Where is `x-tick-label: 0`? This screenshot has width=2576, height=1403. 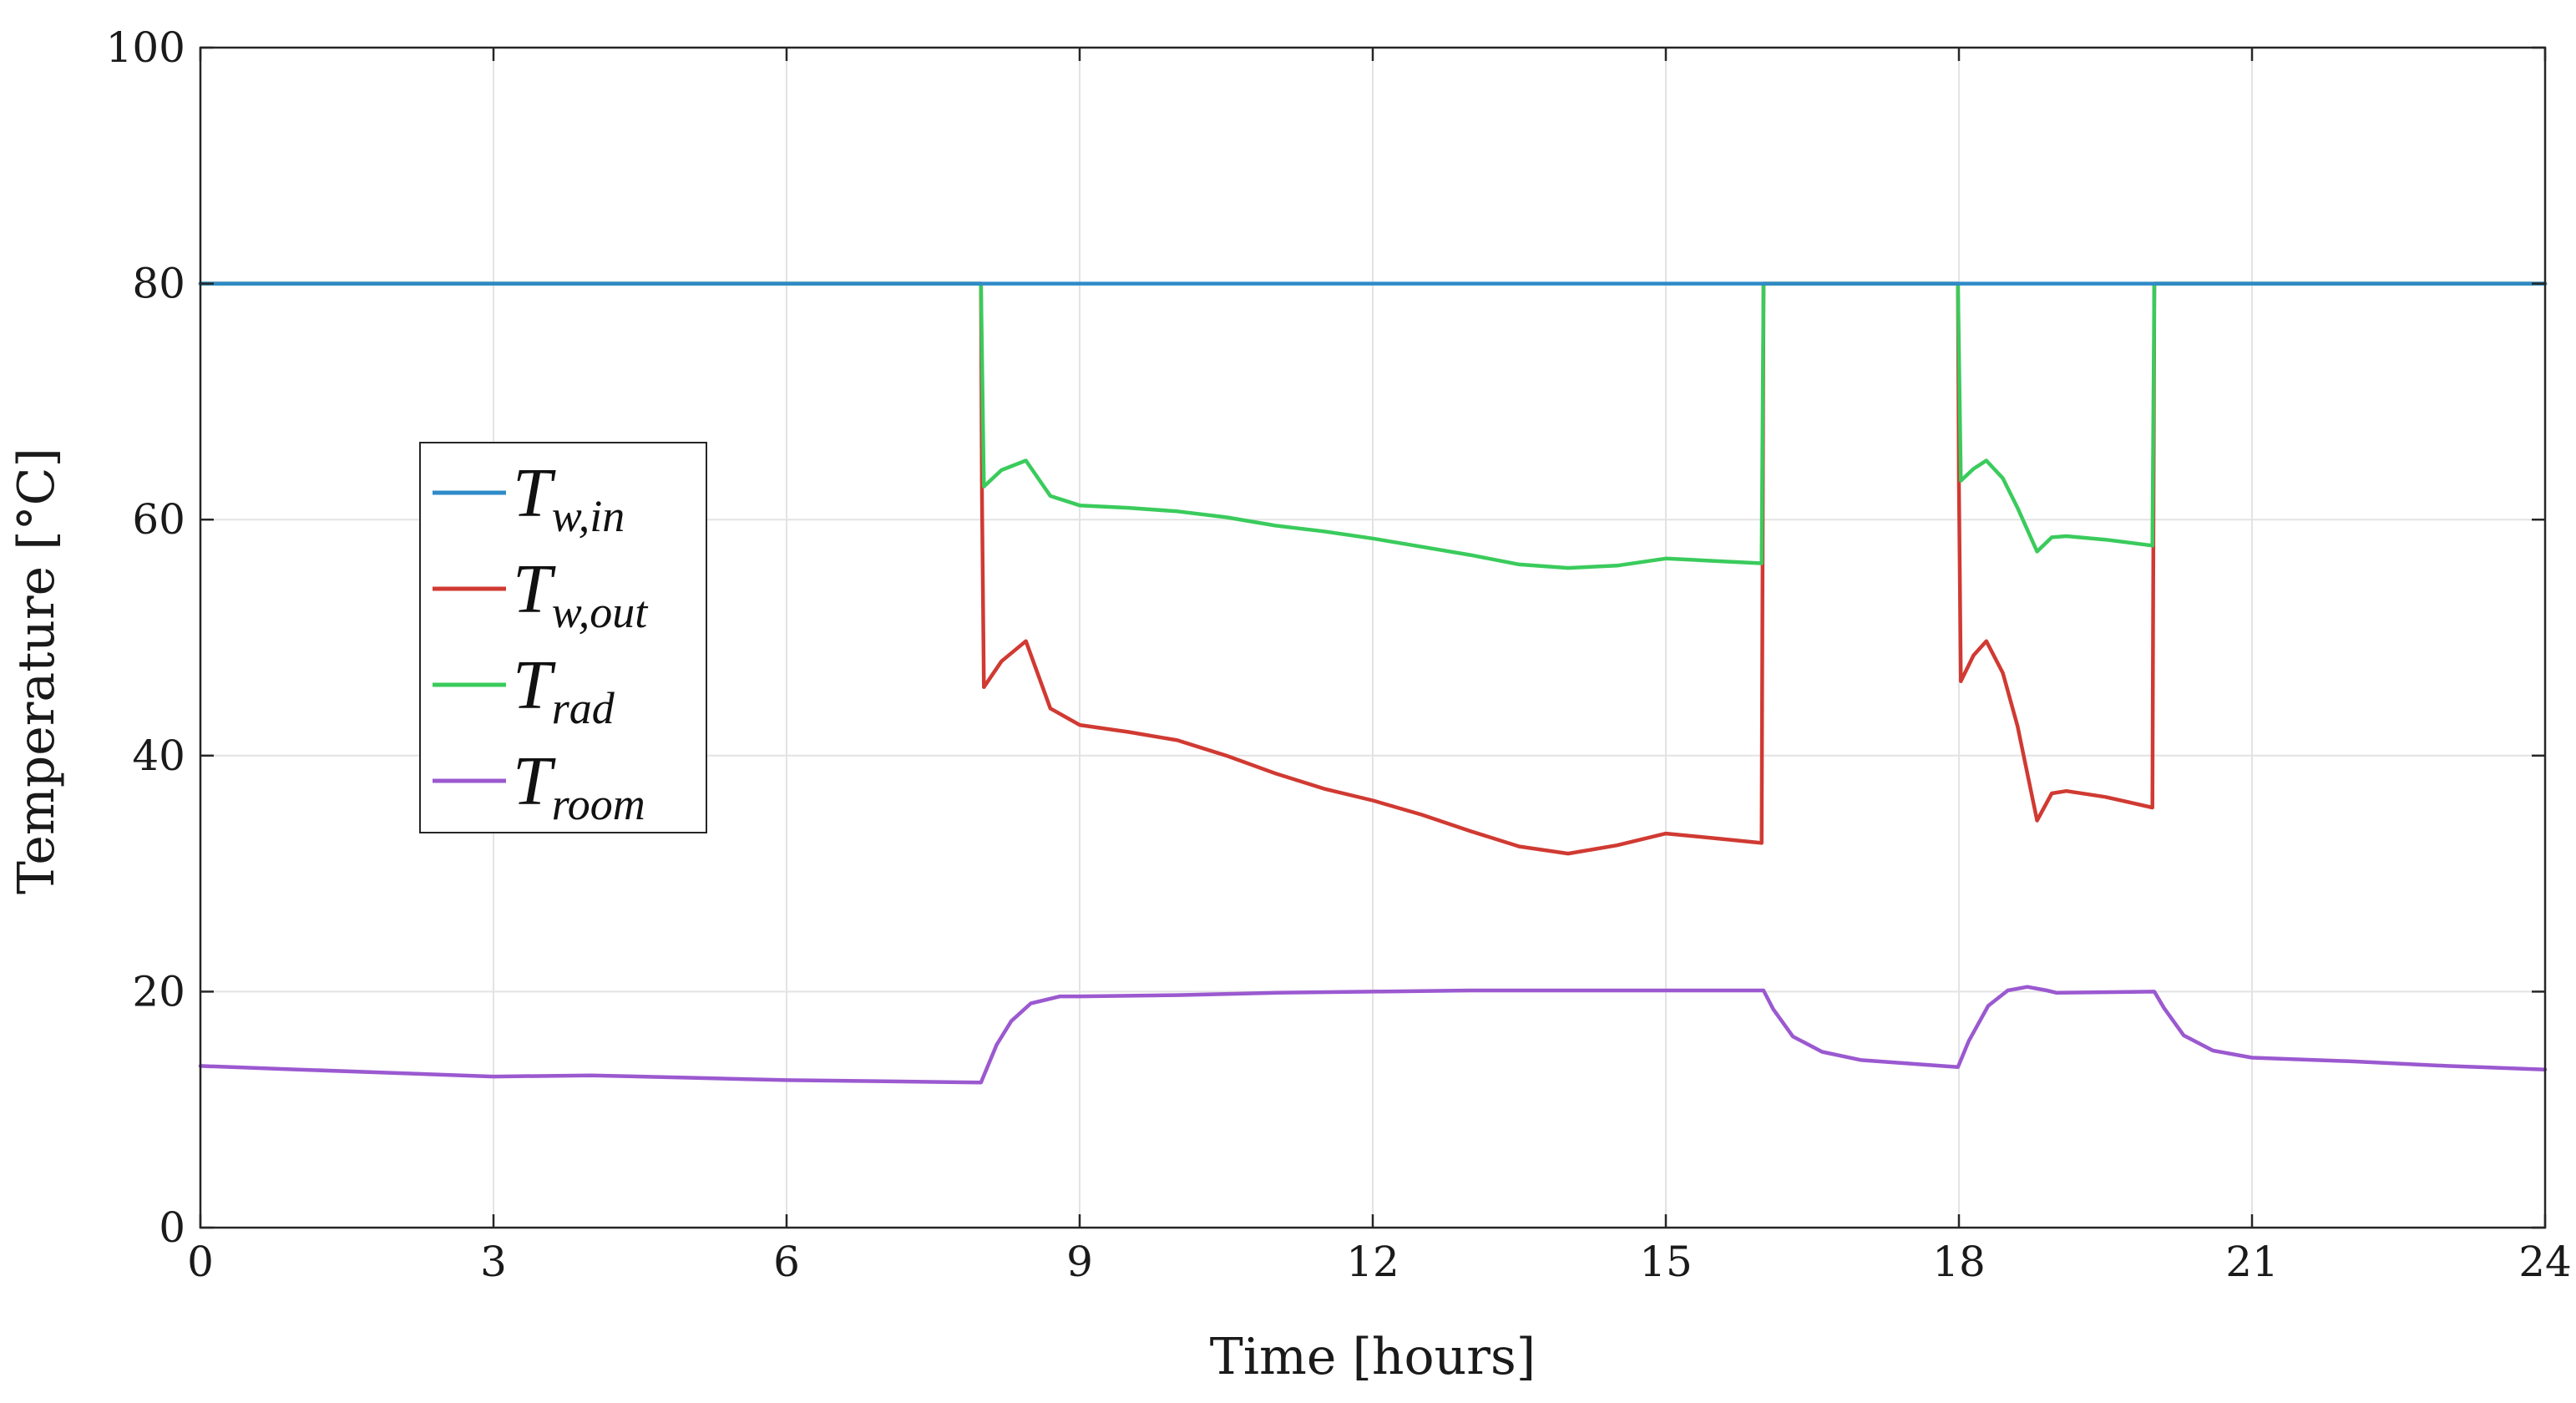 x-tick-label: 0 is located at coordinates (200, 1262).